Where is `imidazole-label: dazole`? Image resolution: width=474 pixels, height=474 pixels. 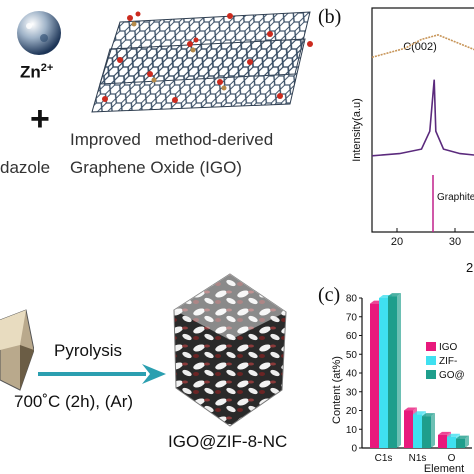
imidazole-label: dazole is located at coordinates (25, 167).